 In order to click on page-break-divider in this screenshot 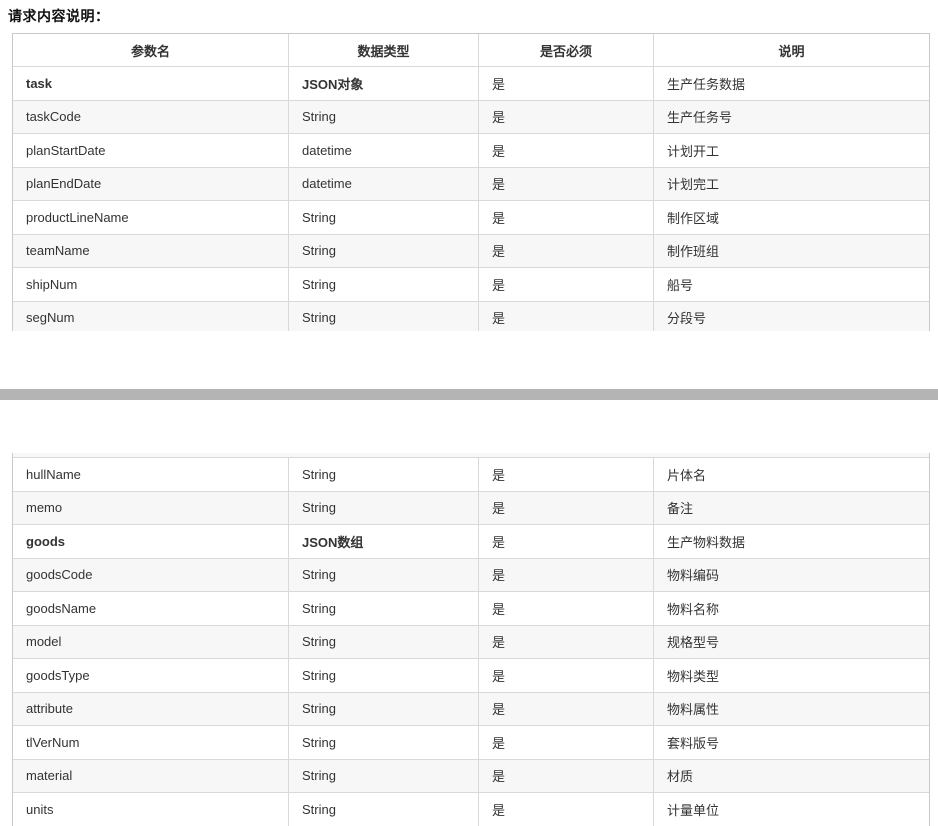, I will do `click(469, 394)`.